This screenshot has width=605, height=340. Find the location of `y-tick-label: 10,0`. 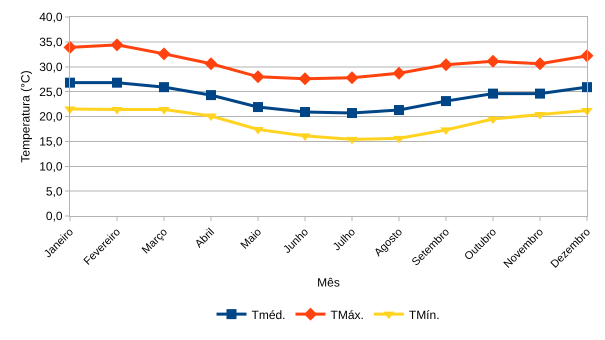

y-tick-label: 10,0 is located at coordinates (51, 166).